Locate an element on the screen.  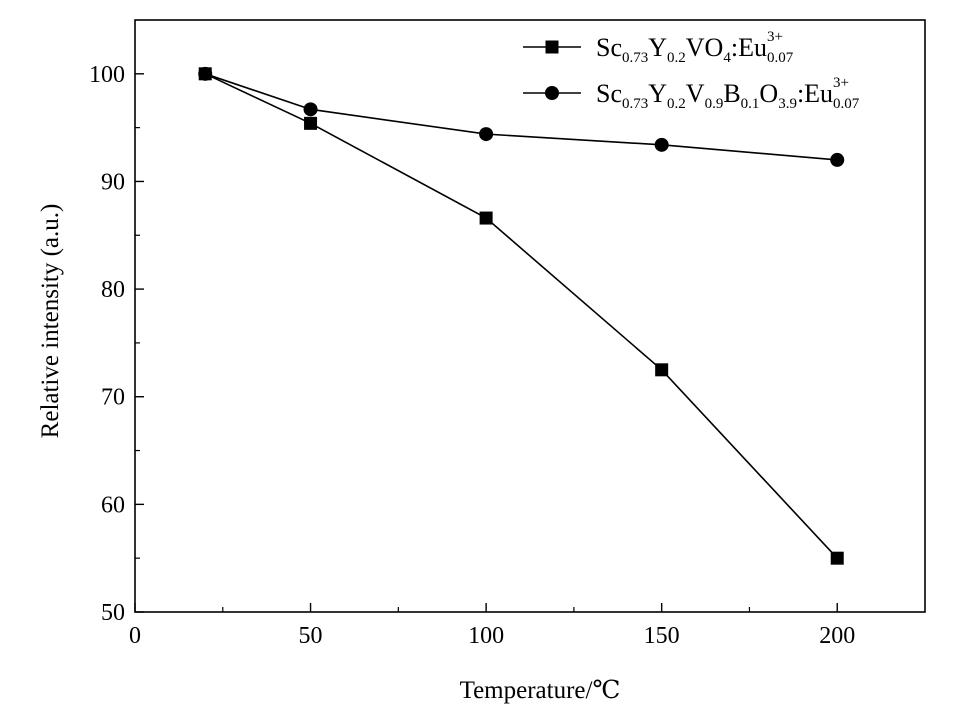
legend-label-part: 0.9 is located at coordinates (714, 104).